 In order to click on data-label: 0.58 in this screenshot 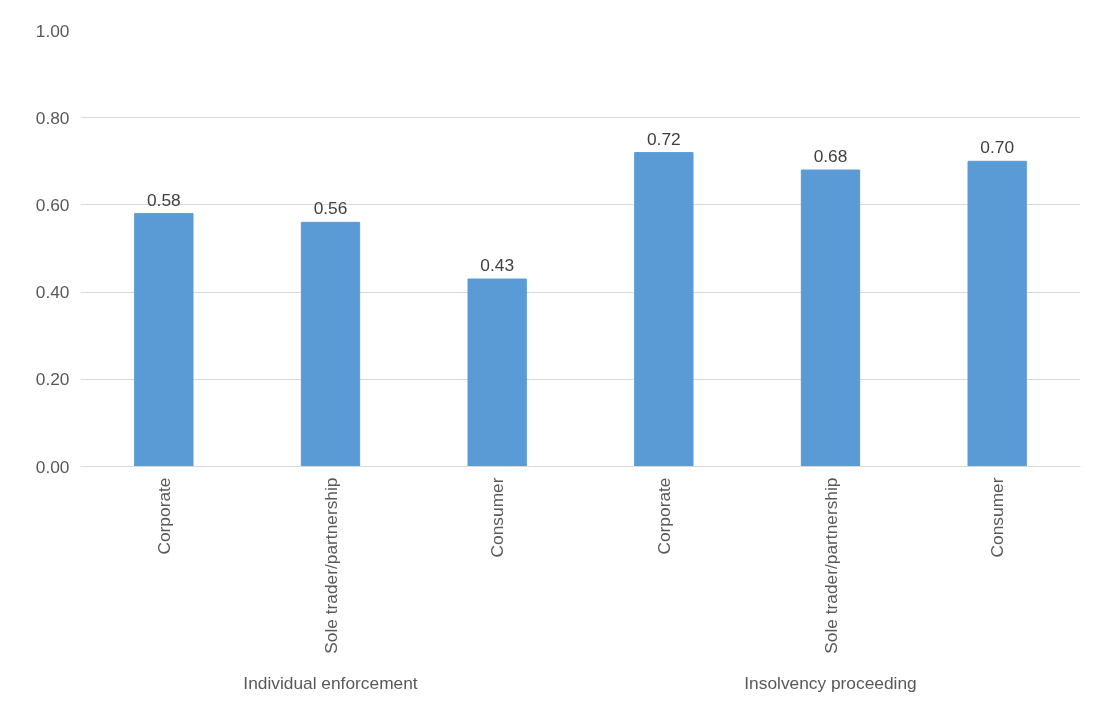, I will do `click(163, 199)`.